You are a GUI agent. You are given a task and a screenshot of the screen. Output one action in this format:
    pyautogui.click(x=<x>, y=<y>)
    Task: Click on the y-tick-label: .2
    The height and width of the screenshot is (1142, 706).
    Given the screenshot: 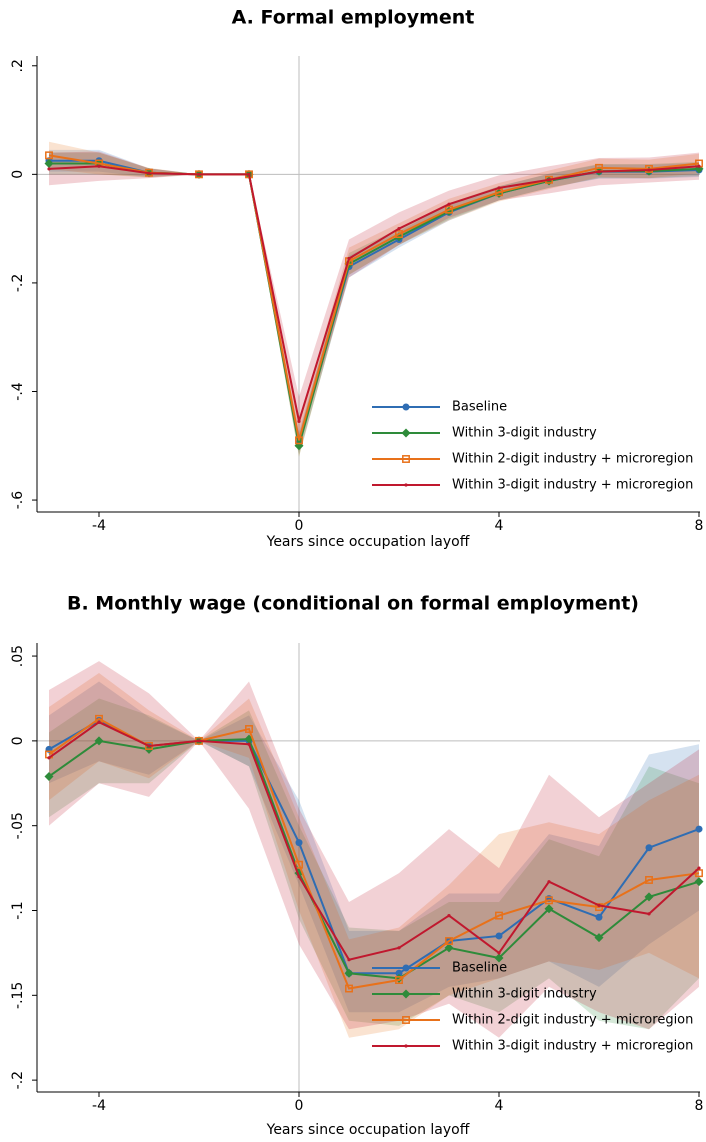 What is the action you would take?
    pyautogui.click(x=18, y=65)
    